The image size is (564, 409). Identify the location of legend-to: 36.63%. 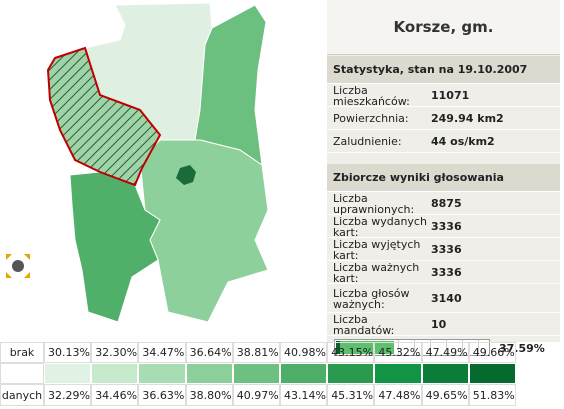
(162, 395).